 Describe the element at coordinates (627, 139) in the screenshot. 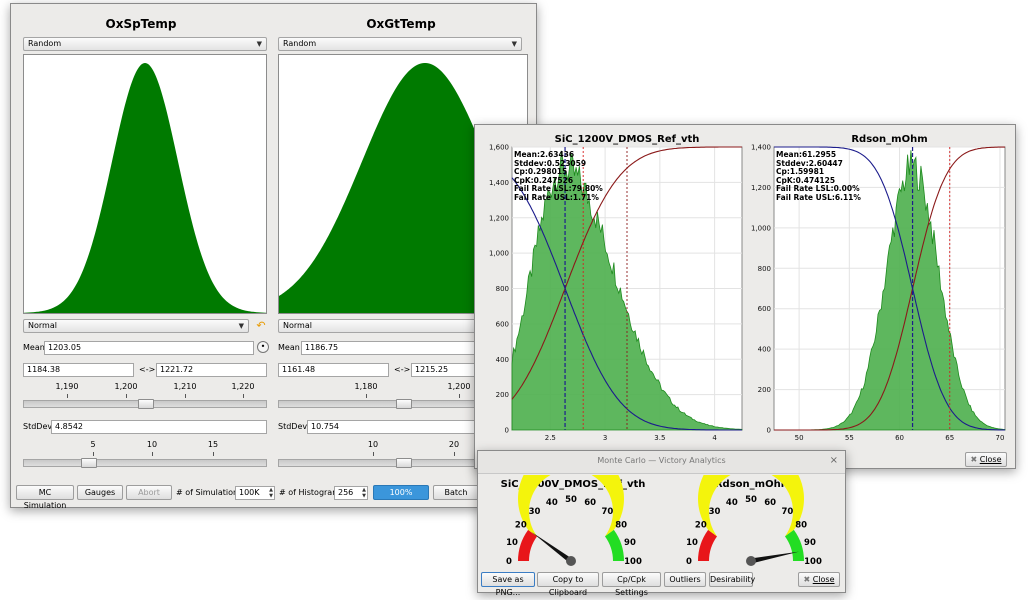

I see `chart-title: SiC_1200V_DMOS_Ref_vth` at that location.